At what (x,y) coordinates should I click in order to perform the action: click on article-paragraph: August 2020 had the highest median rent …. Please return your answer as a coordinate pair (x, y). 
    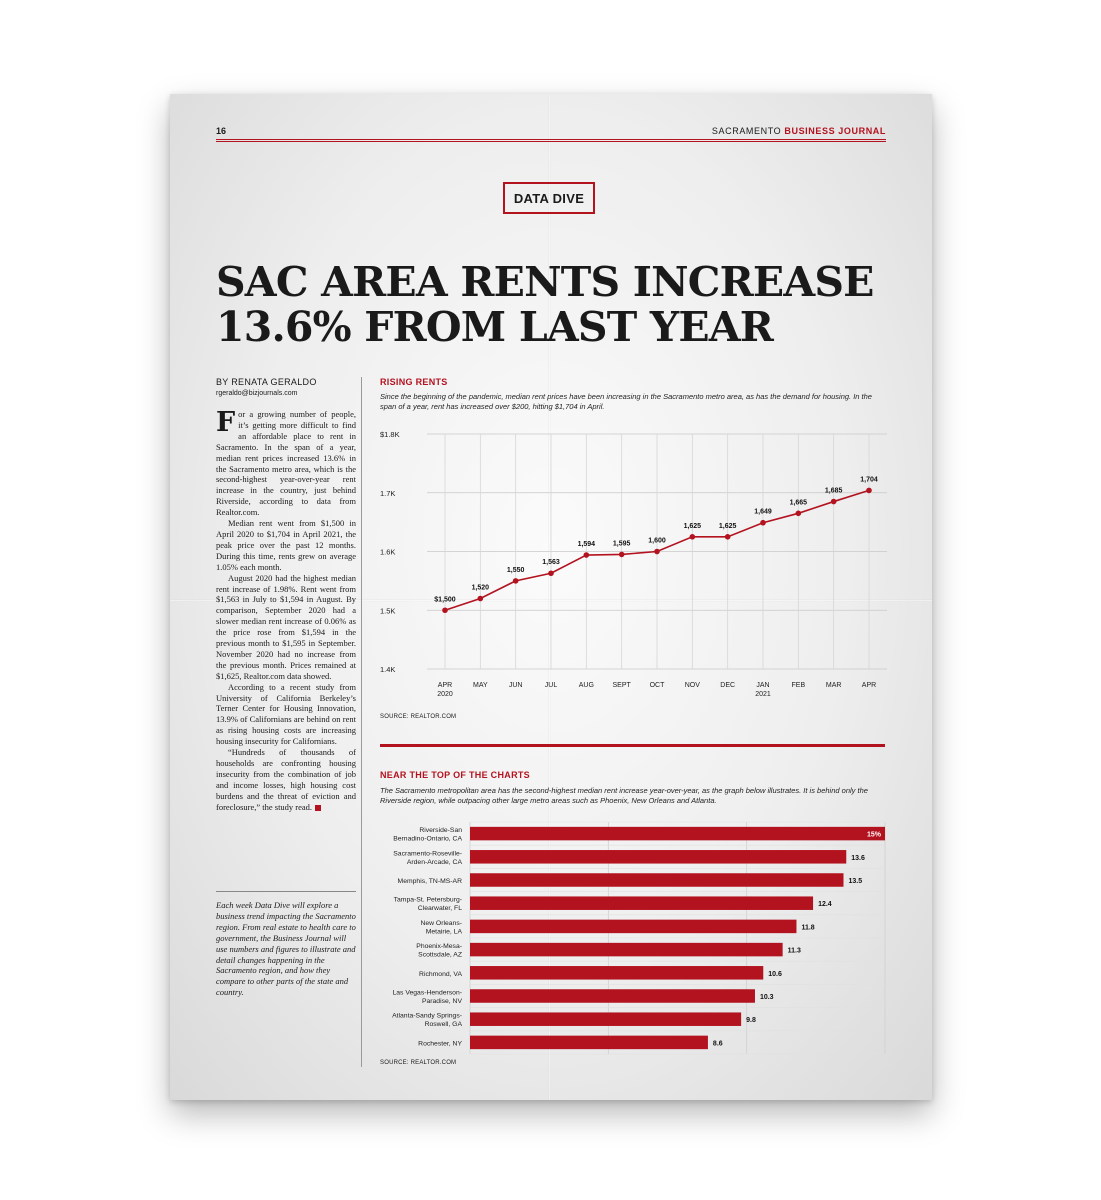
    Looking at the image, I should click on (286, 626).